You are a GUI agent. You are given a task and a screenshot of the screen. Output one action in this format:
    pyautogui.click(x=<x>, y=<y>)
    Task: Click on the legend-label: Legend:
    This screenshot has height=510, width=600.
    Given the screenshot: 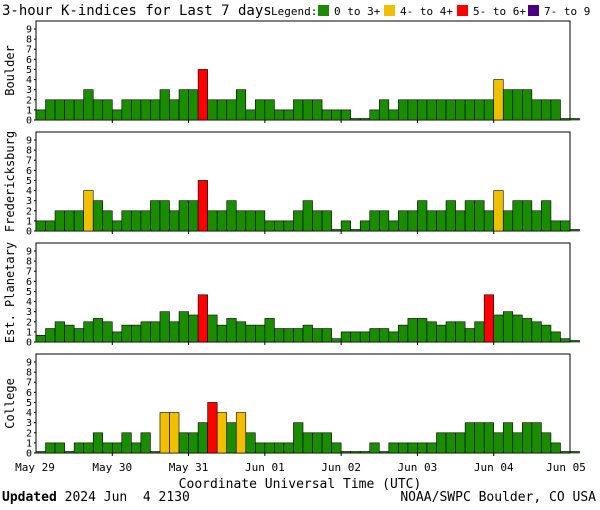 What is the action you would take?
    pyautogui.click(x=294, y=11)
    